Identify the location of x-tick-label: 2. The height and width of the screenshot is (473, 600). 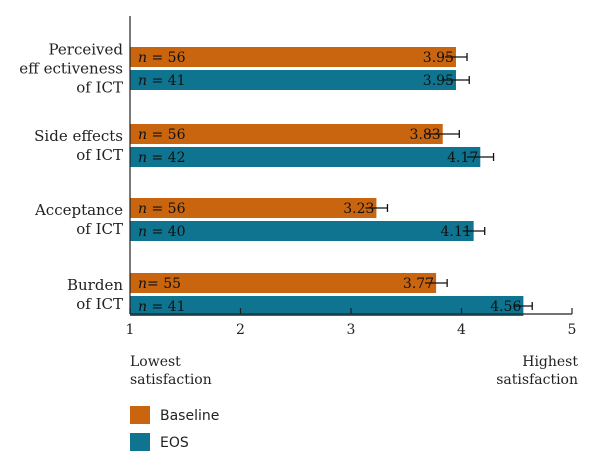
(240, 330).